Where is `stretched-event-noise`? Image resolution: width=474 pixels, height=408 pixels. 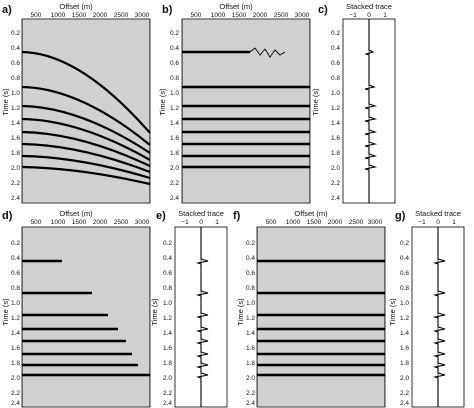
stretched-event-noise is located at coordinates (267, 52).